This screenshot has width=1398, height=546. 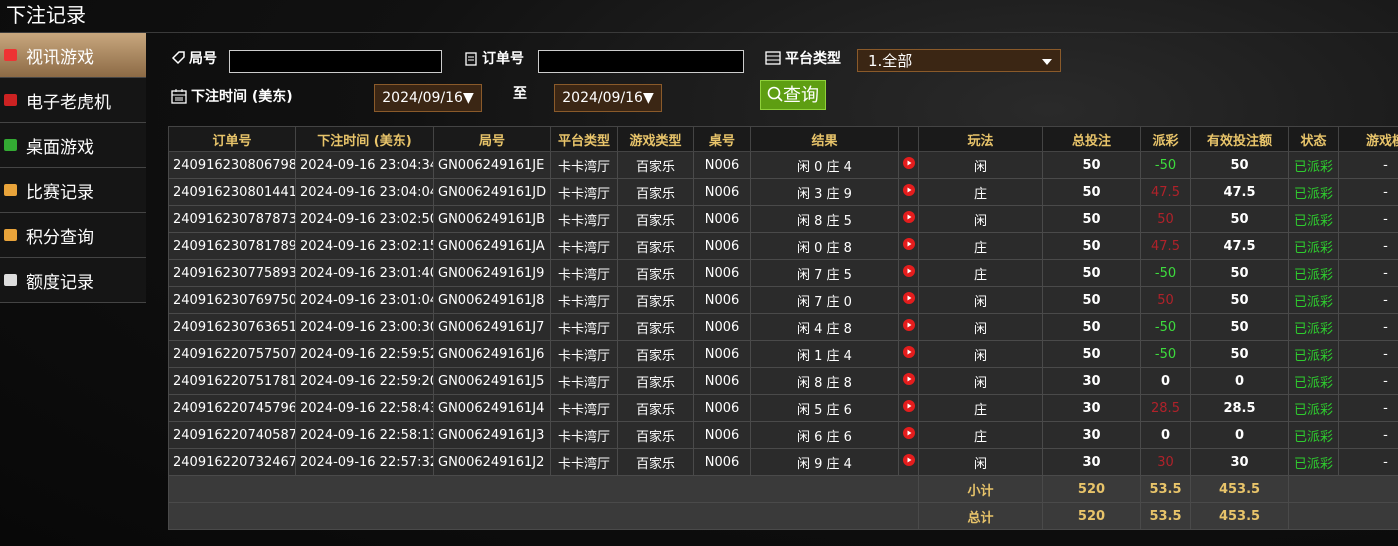 What do you see at coordinates (824, 327) in the screenshot?
I see `cell: 闲 4 庄 8` at bounding box center [824, 327].